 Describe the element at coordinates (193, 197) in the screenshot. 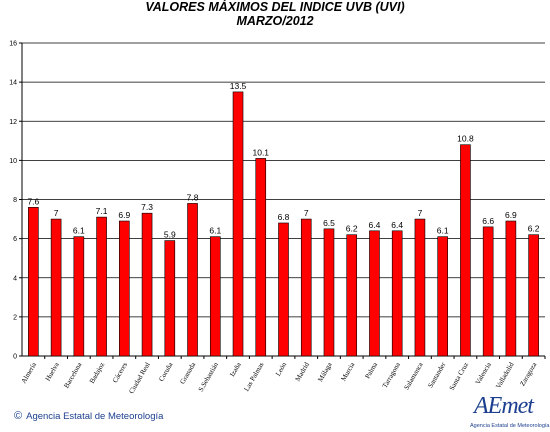

I see `data-label: 7.8` at that location.